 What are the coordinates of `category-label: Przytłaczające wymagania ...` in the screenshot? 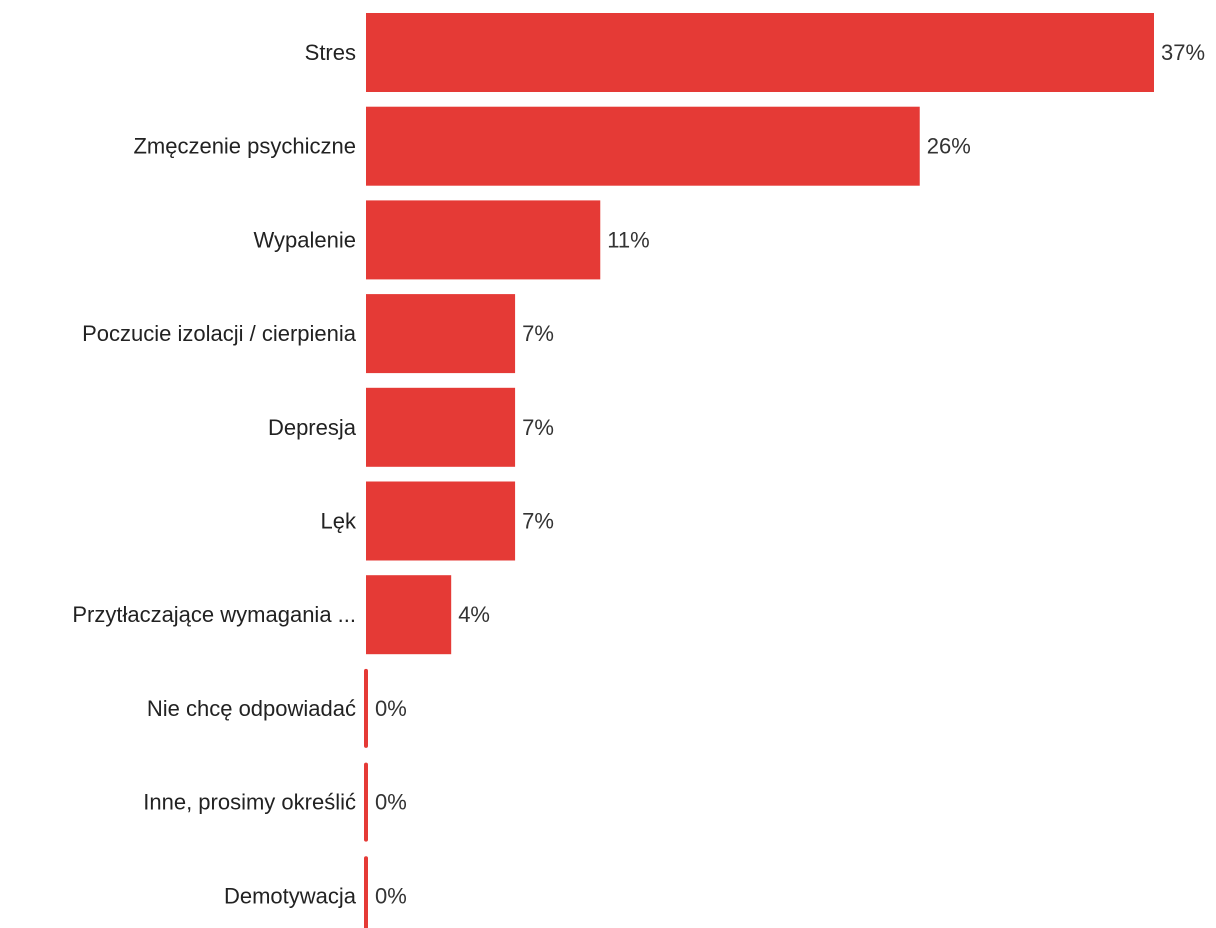 It's located at (214, 614).